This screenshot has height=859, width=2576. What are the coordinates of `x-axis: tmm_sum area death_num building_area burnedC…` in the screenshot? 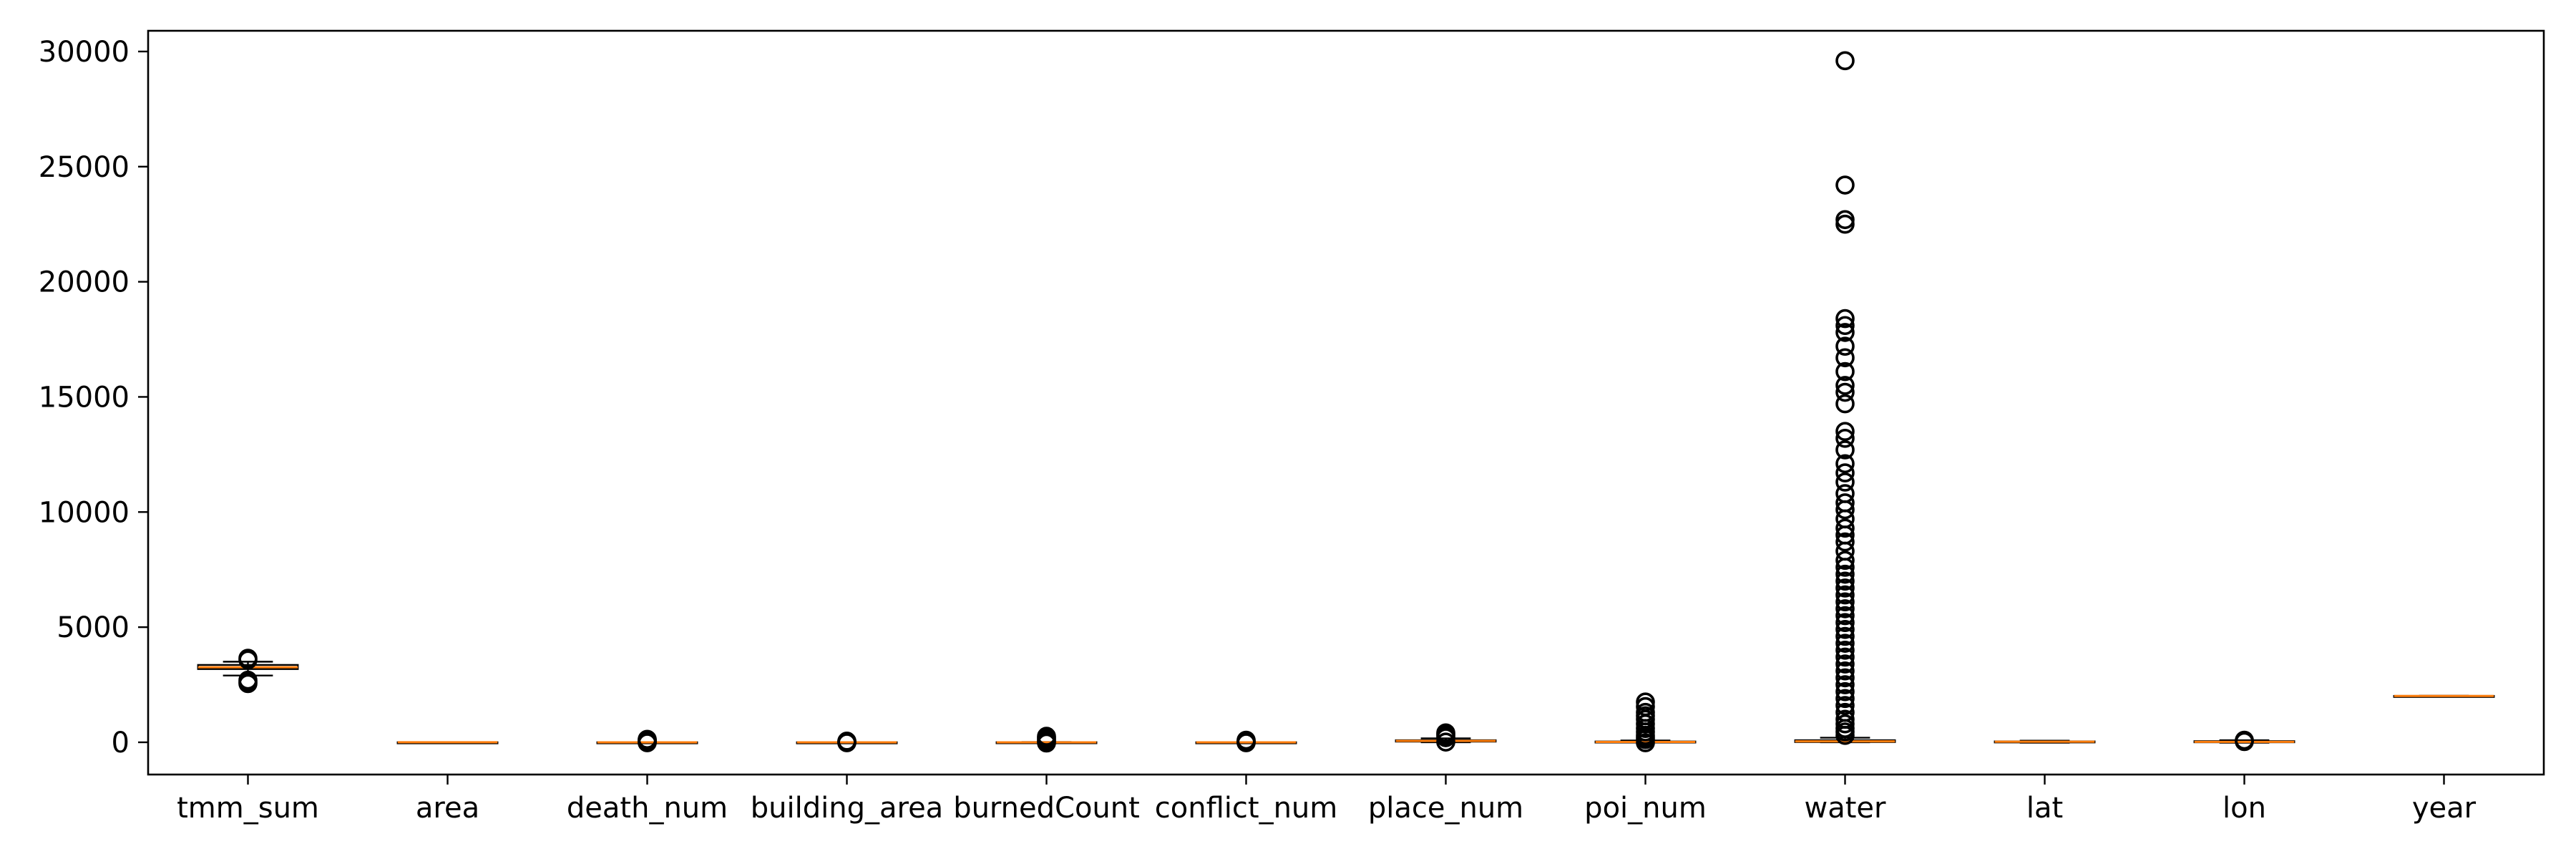 It's located at (1327, 800).